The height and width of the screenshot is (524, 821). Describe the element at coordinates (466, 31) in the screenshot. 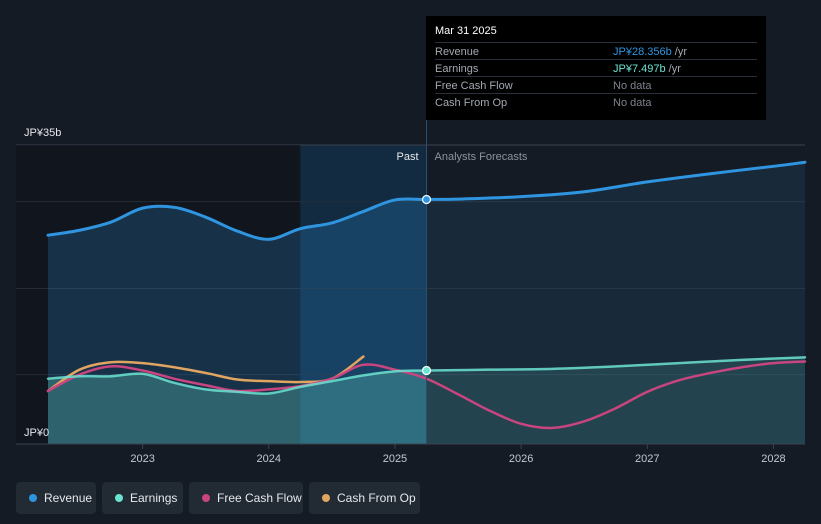

I see `tooltip-date: Mar 31 2025` at that location.